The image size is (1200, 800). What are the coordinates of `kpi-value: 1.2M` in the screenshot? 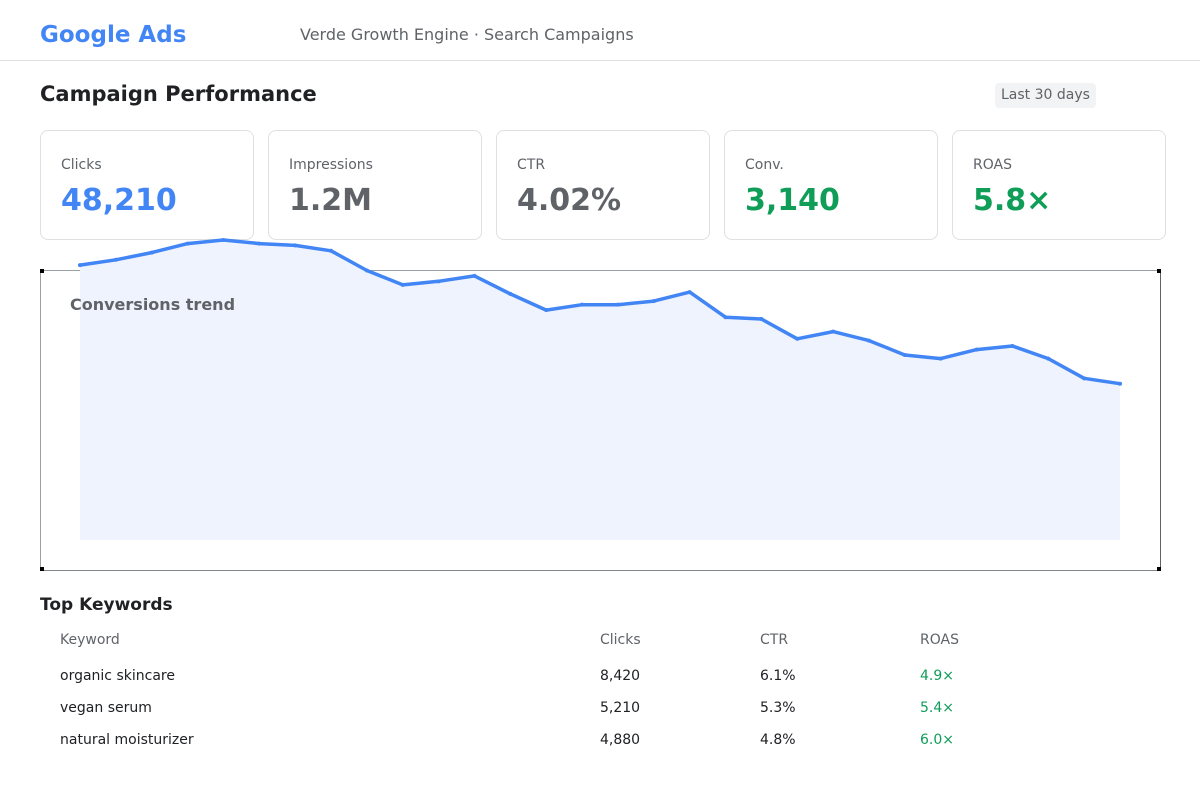 It's located at (330, 200).